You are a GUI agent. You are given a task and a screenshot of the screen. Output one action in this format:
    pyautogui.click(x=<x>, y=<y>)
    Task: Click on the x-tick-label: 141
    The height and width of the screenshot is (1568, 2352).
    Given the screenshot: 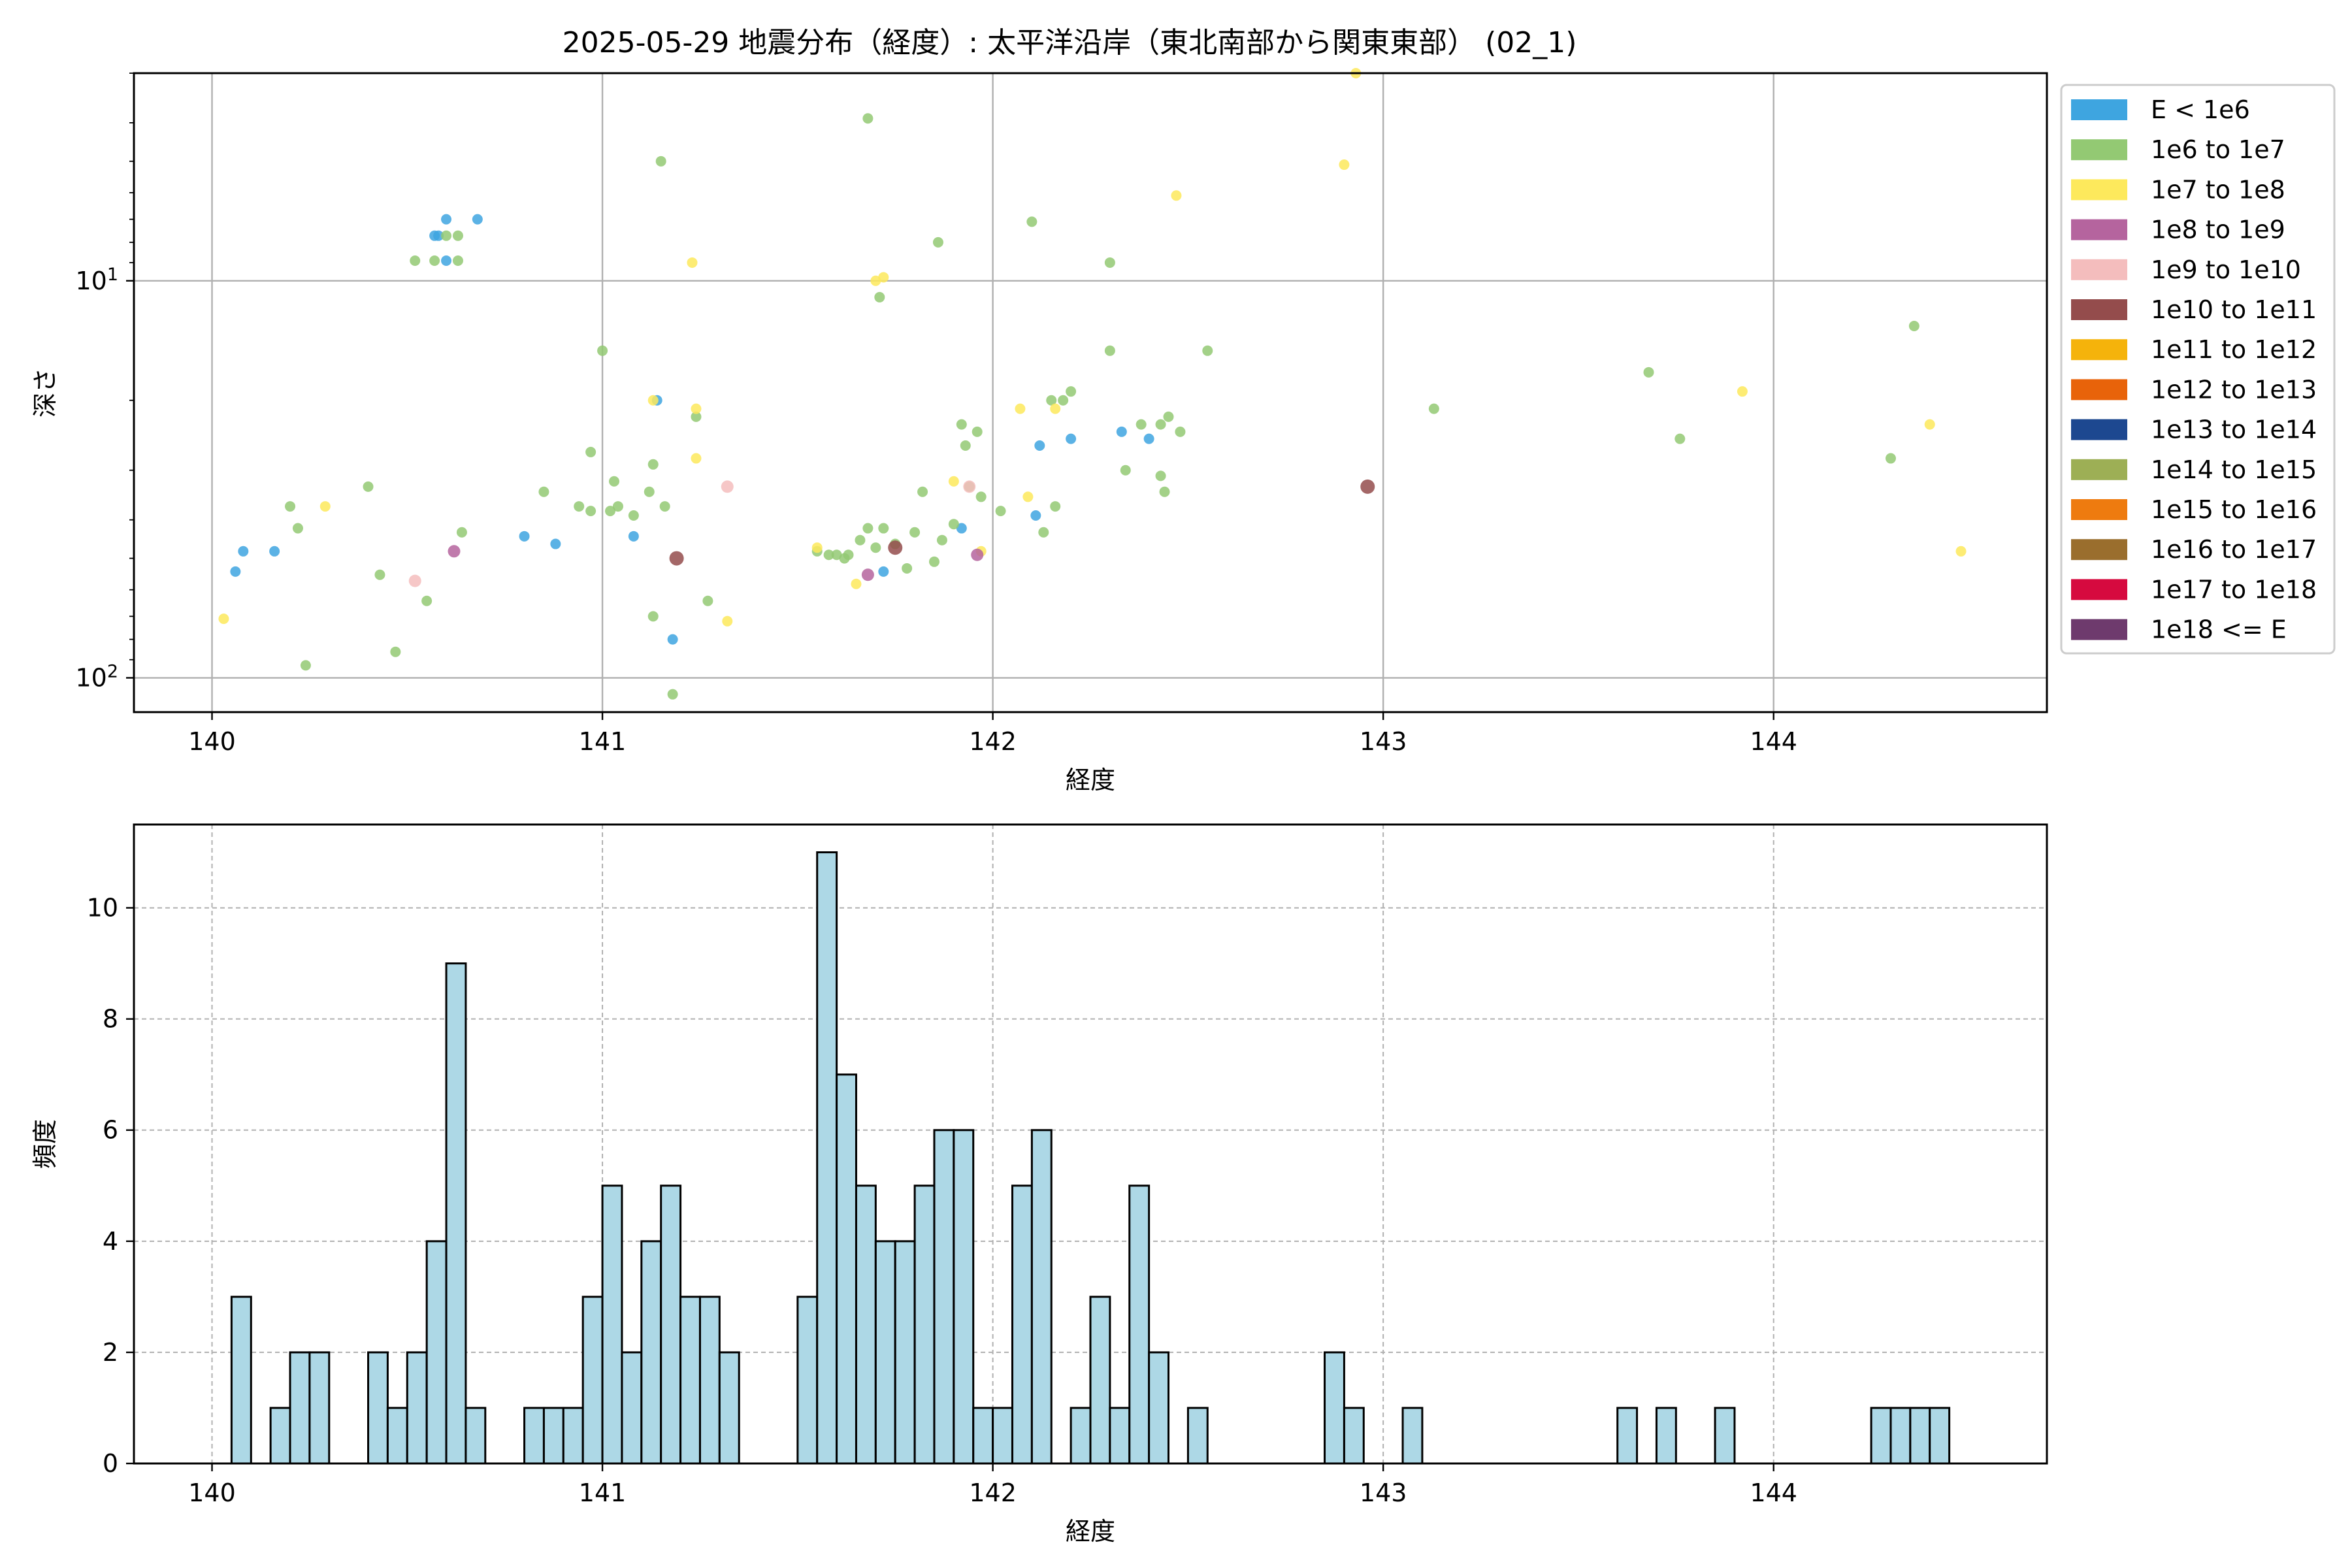 What is the action you would take?
    pyautogui.click(x=603, y=741)
    